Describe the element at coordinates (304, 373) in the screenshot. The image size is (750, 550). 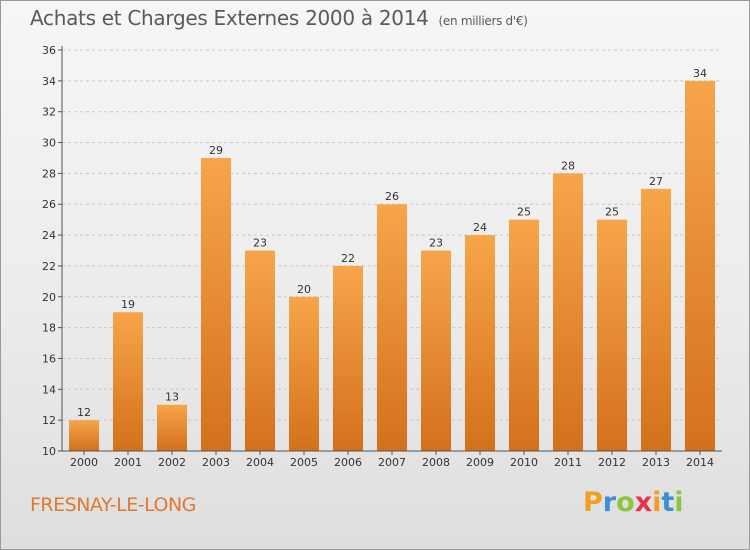
I see `bar-2005` at that location.